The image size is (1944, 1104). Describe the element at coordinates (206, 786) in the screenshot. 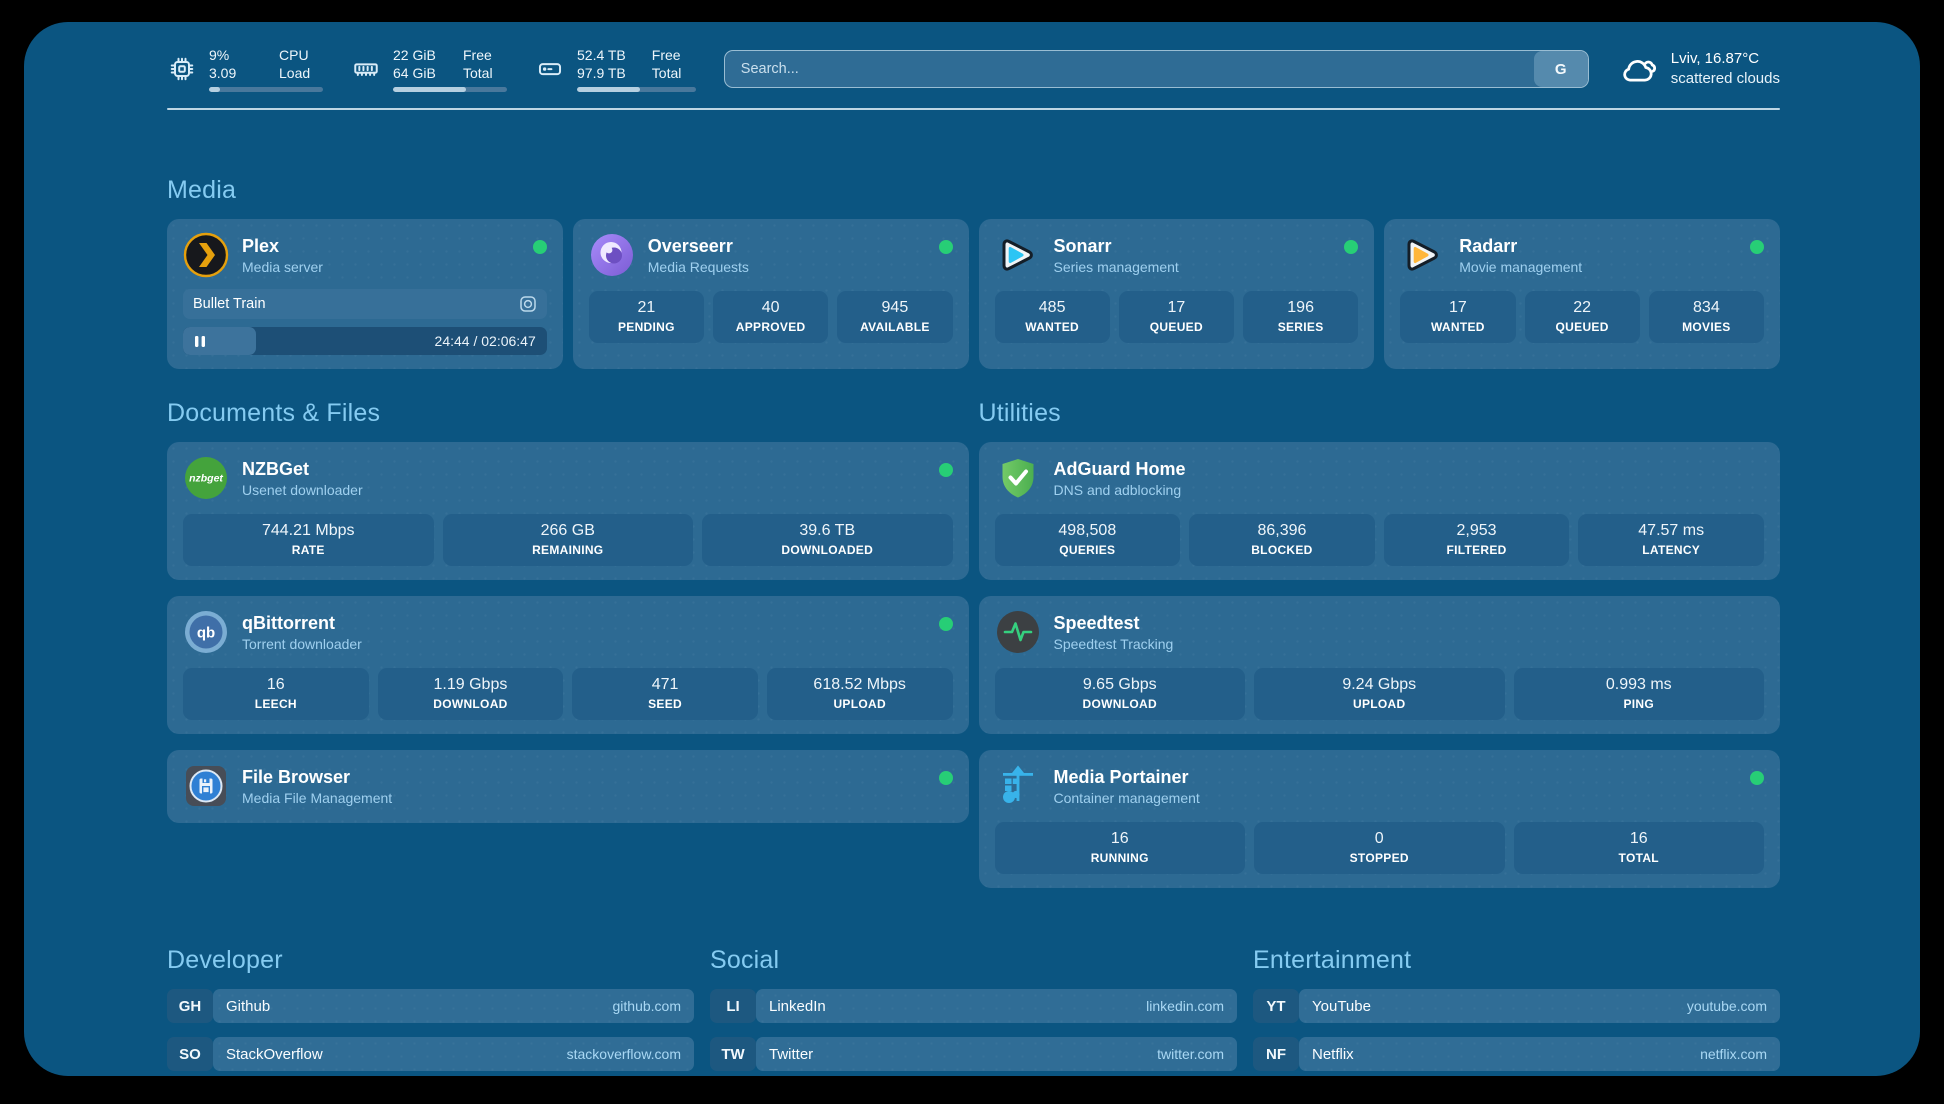

I see `filebrowser-icon` at that location.